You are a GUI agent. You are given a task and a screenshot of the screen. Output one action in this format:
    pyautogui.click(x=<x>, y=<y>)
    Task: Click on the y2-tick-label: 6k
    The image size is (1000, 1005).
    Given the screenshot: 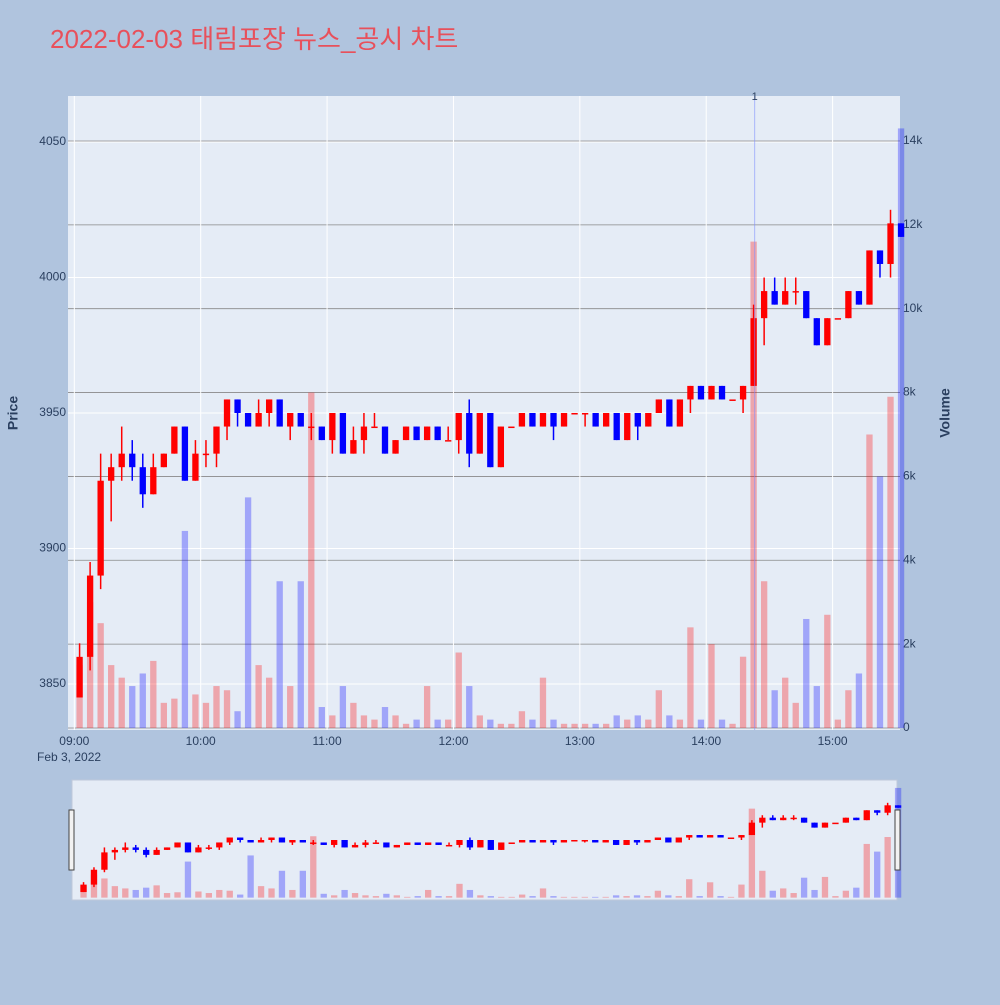 What is the action you would take?
    pyautogui.click(x=910, y=476)
    